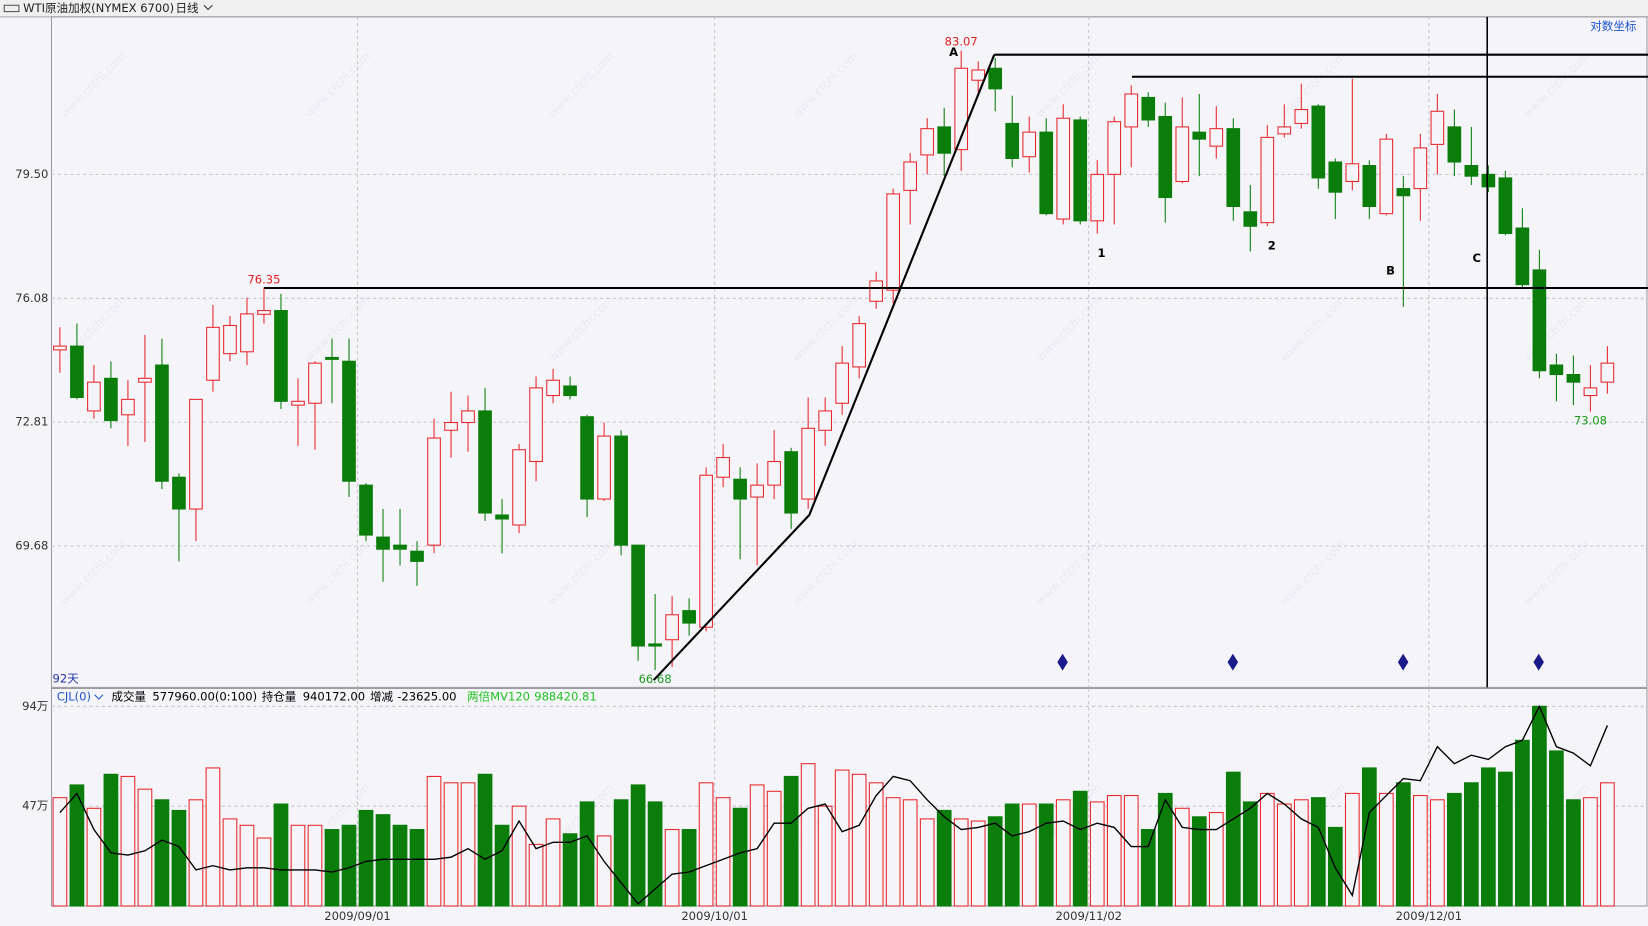  Describe the element at coordinates (824, 367) in the screenshot. I see `trend-line` at that location.